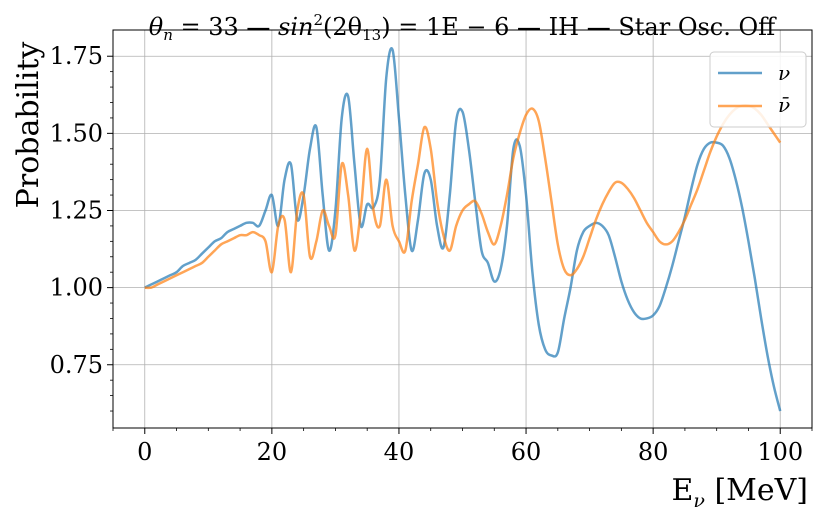 This screenshot has height=522, width=821. I want to click on y-tick-label: 1.25, so click(76, 210).